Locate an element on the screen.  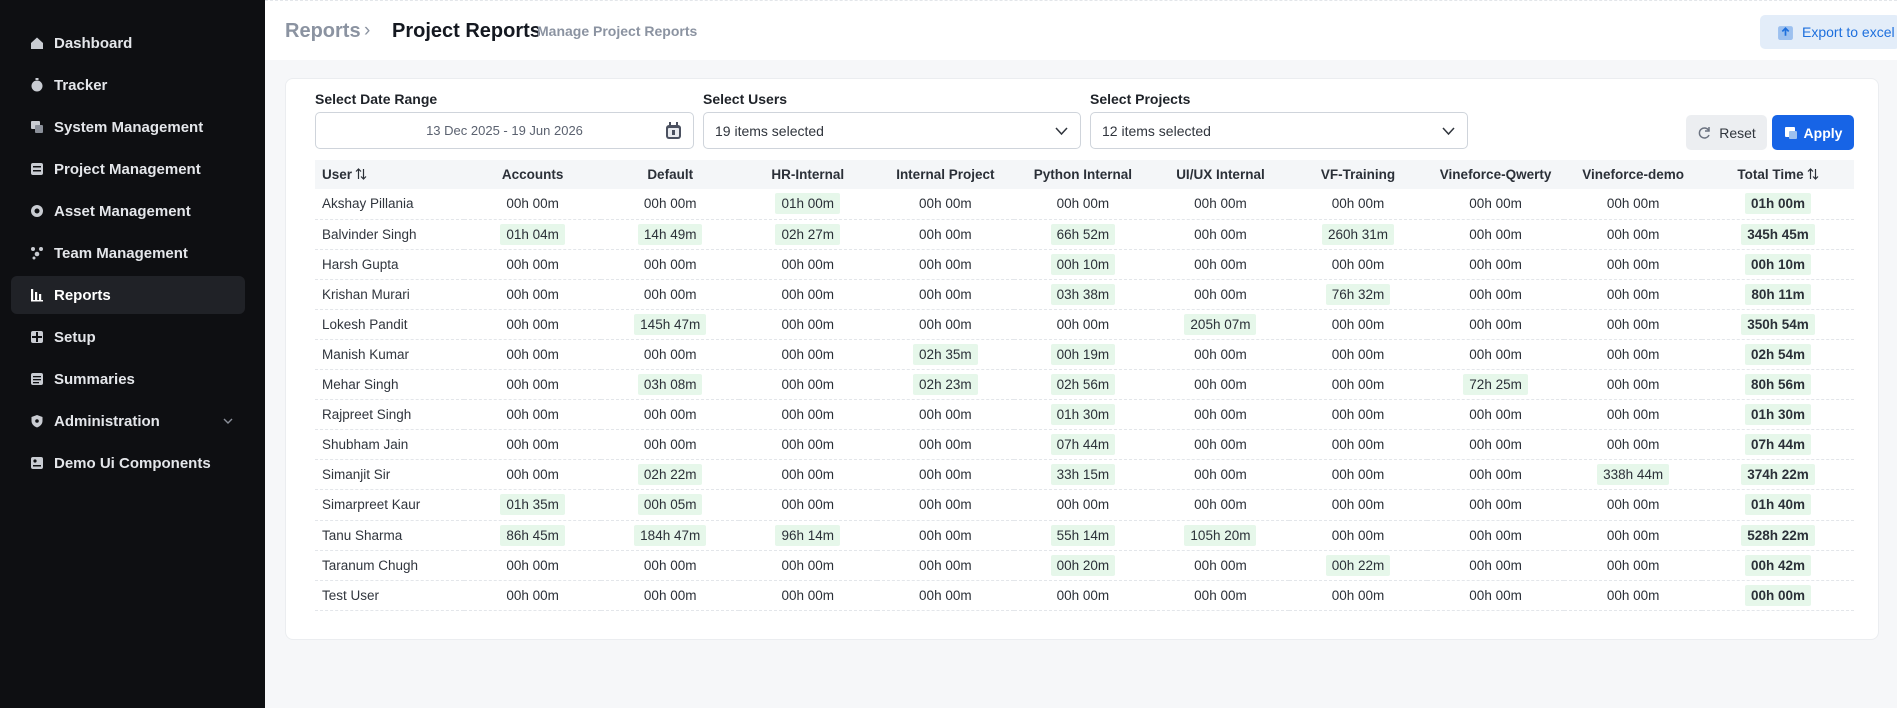
time-value: 33h 15m is located at coordinates (1083, 475).